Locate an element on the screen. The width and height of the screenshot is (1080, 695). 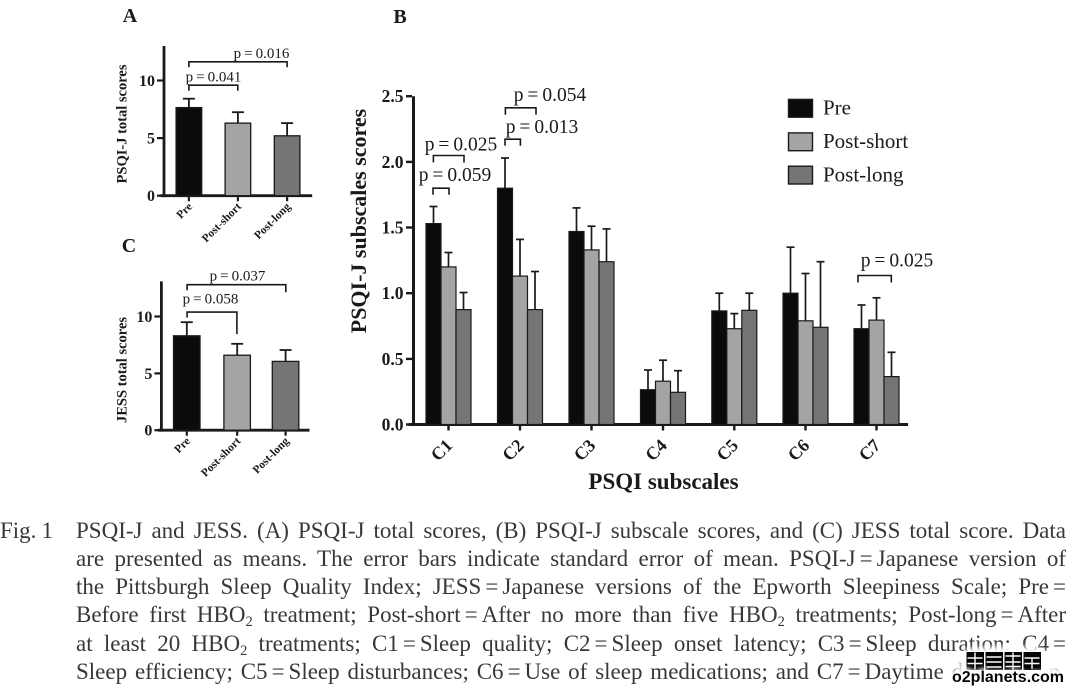
svg-text: p = 0.041 is located at coordinates (214, 78).